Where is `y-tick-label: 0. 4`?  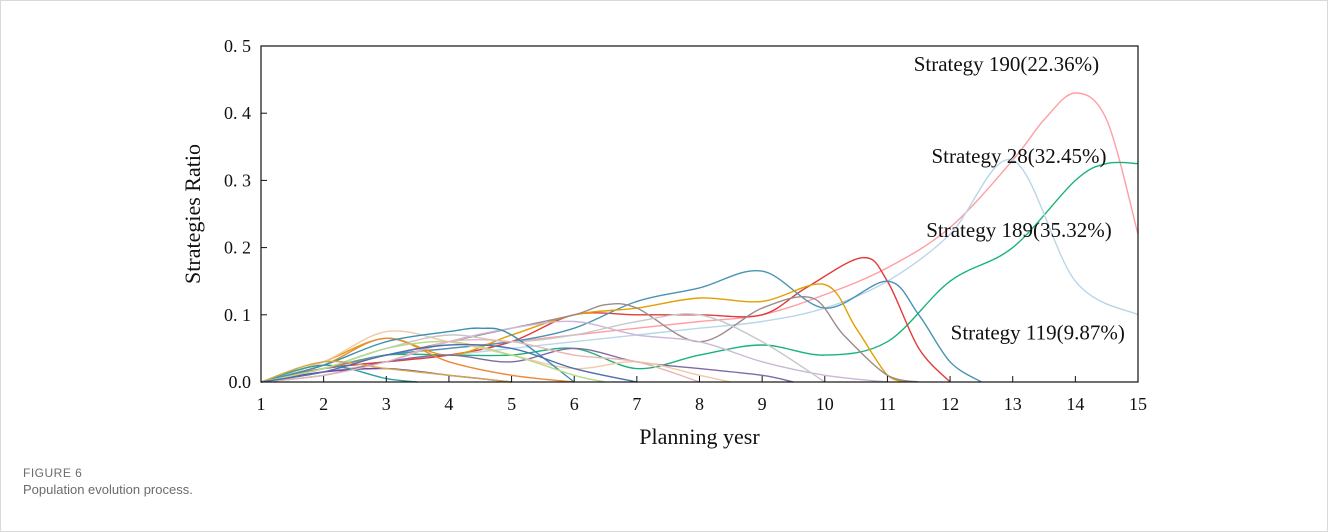 y-tick-label: 0. 4 is located at coordinates (237, 113).